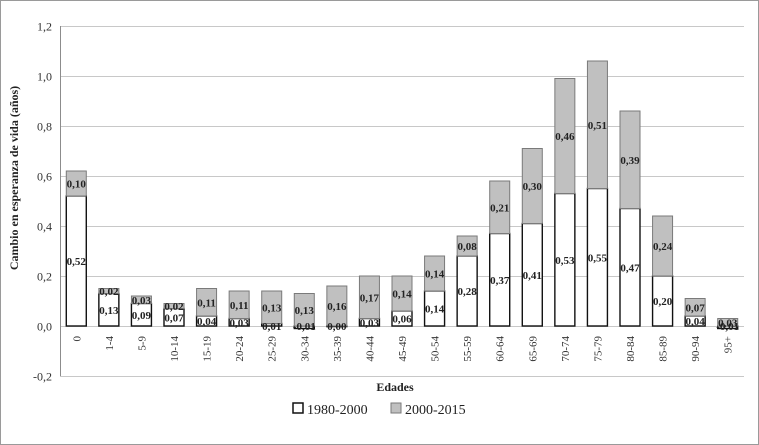  Describe the element at coordinates (598, 258) in the screenshot. I see `data-label-1980-2000: 0,55` at that location.